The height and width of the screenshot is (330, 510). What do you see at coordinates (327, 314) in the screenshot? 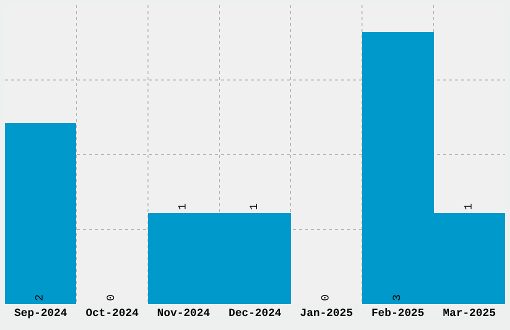
I see `x-tick-label: Jan-2025` at bounding box center [327, 314].